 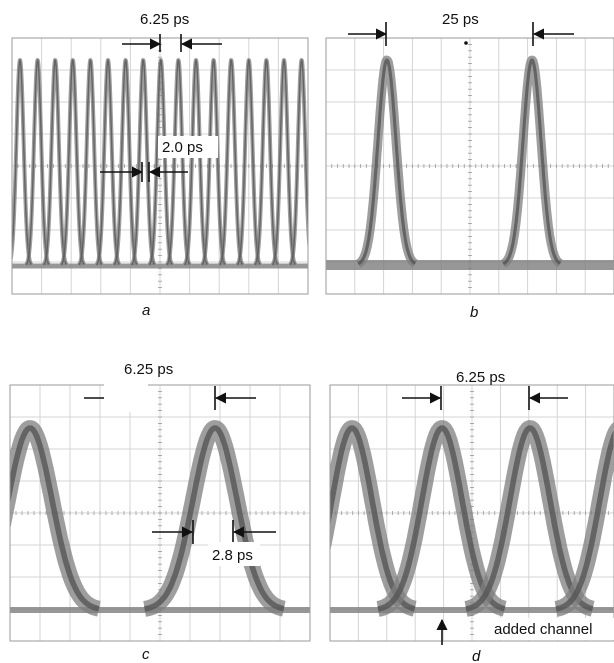 What do you see at coordinates (480, 377) in the screenshot?
I see `panel-d-top-label: 6.25 ps` at bounding box center [480, 377].